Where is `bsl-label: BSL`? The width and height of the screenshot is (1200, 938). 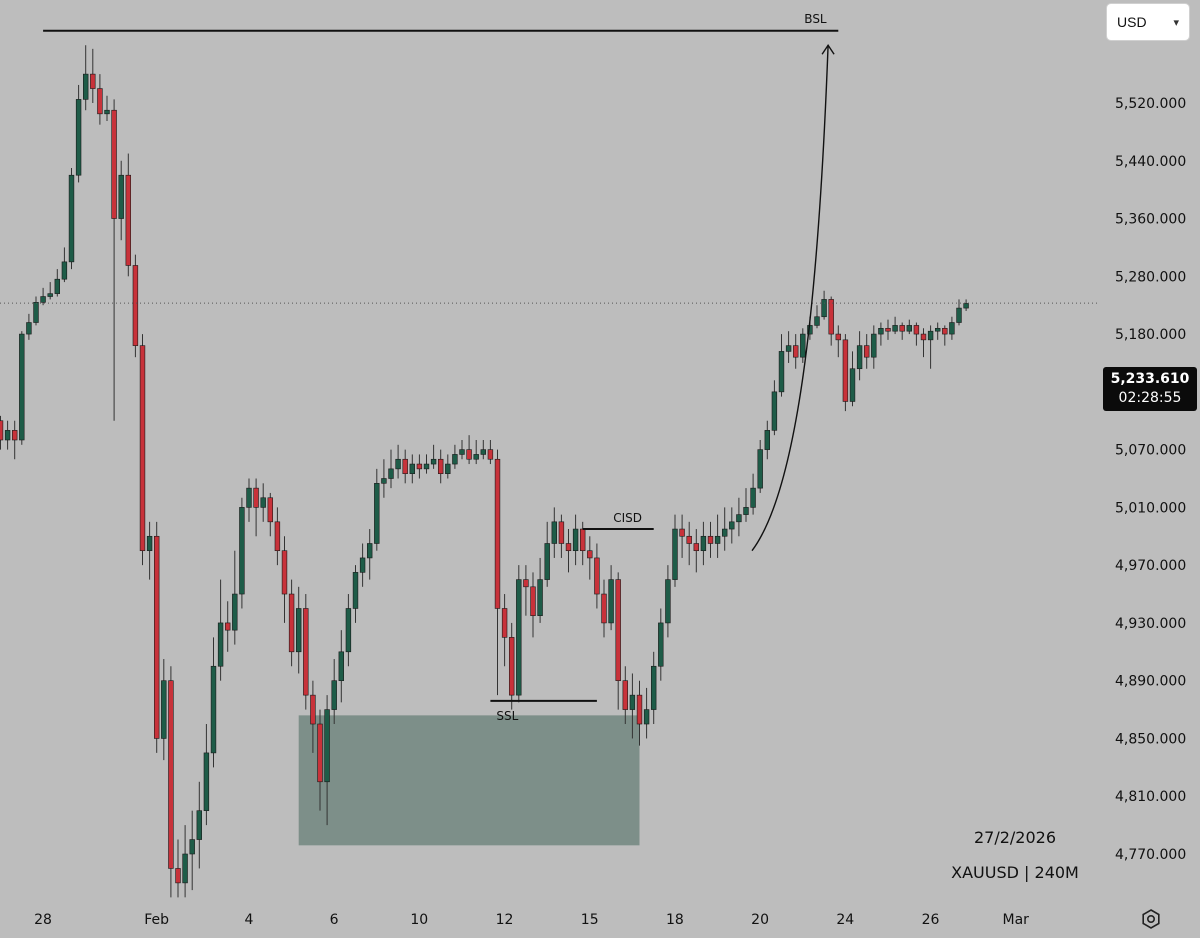 bsl-label: BSL is located at coordinates (815, 19).